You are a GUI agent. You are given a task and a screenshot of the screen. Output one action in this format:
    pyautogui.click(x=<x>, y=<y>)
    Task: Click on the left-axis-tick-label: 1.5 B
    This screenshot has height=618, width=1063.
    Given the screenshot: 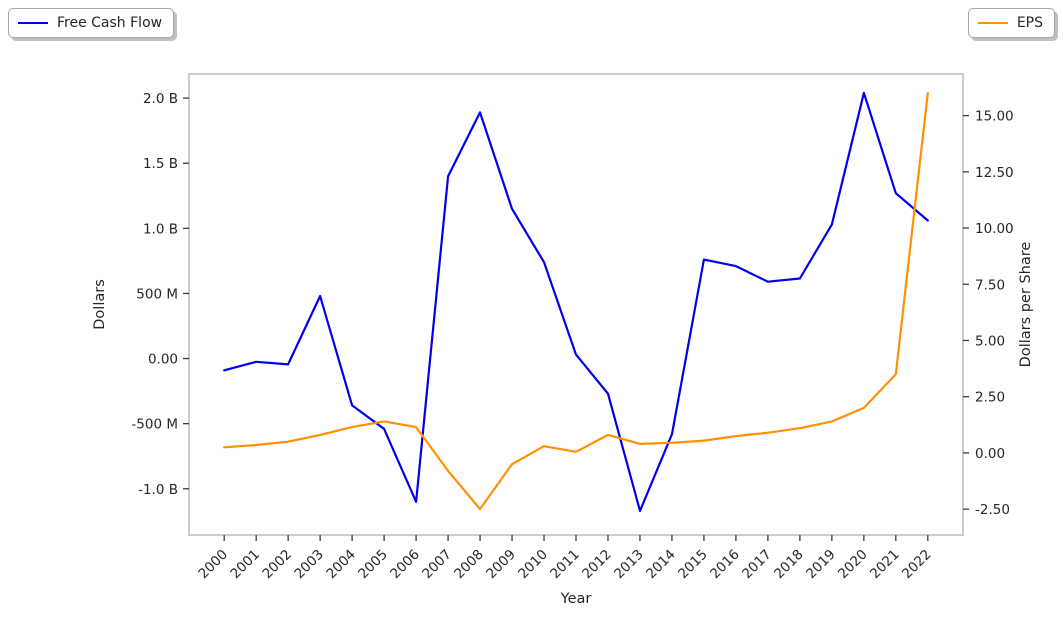 What is the action you would take?
    pyautogui.click(x=160, y=164)
    